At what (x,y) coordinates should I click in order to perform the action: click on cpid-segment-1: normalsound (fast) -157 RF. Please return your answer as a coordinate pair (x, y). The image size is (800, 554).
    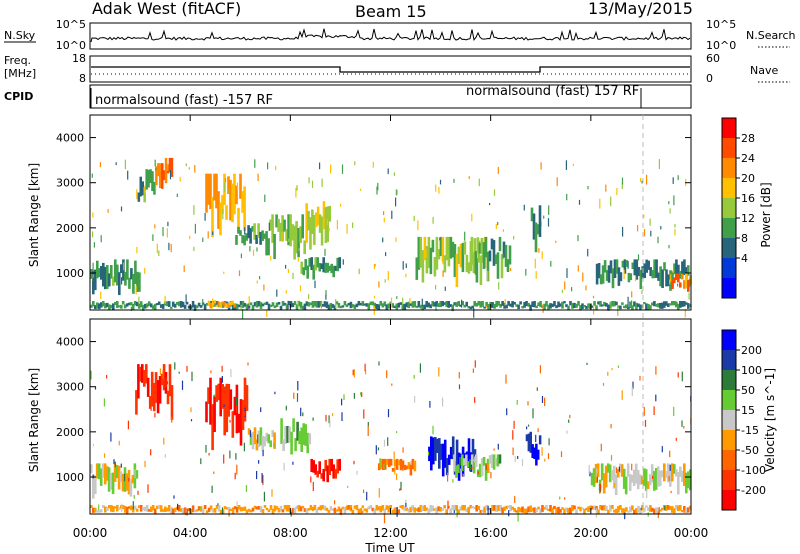
    Looking at the image, I should click on (184, 100).